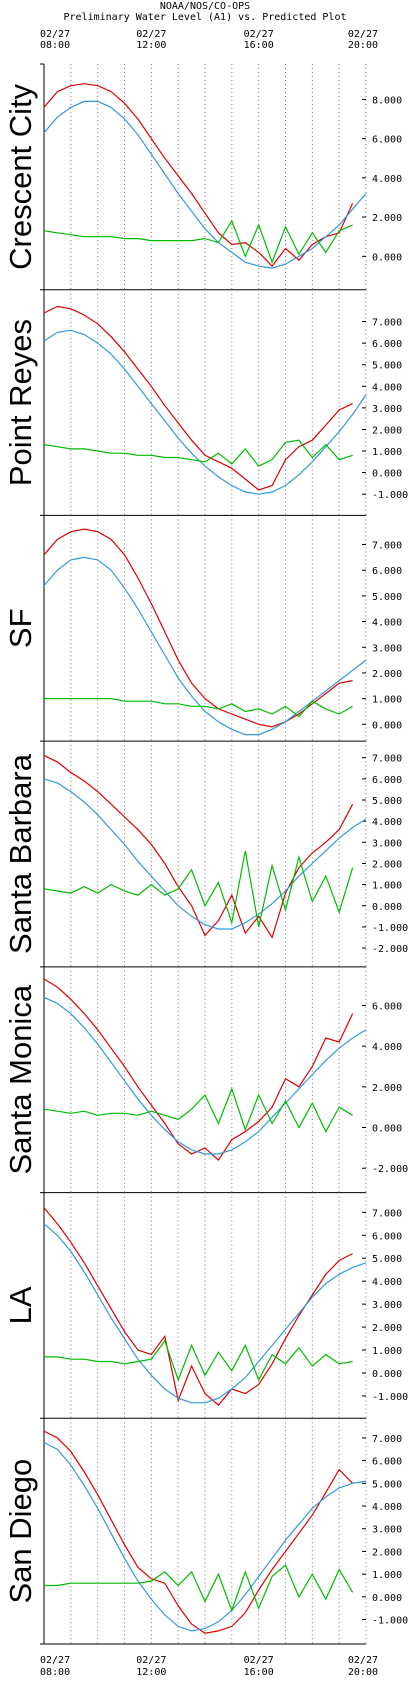 The height and width of the screenshot is (1704, 410). What do you see at coordinates (20, 1305) in the screenshot?
I see `station-name: LA` at bounding box center [20, 1305].